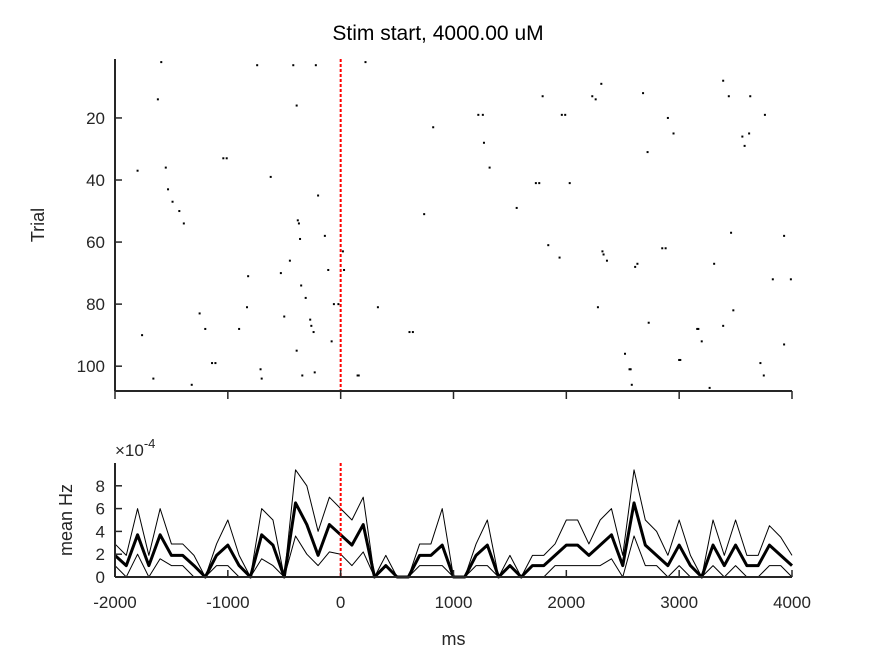  Describe the element at coordinates (150, 443) in the screenshot. I see `psth-y-exponent-power: -4` at that location.